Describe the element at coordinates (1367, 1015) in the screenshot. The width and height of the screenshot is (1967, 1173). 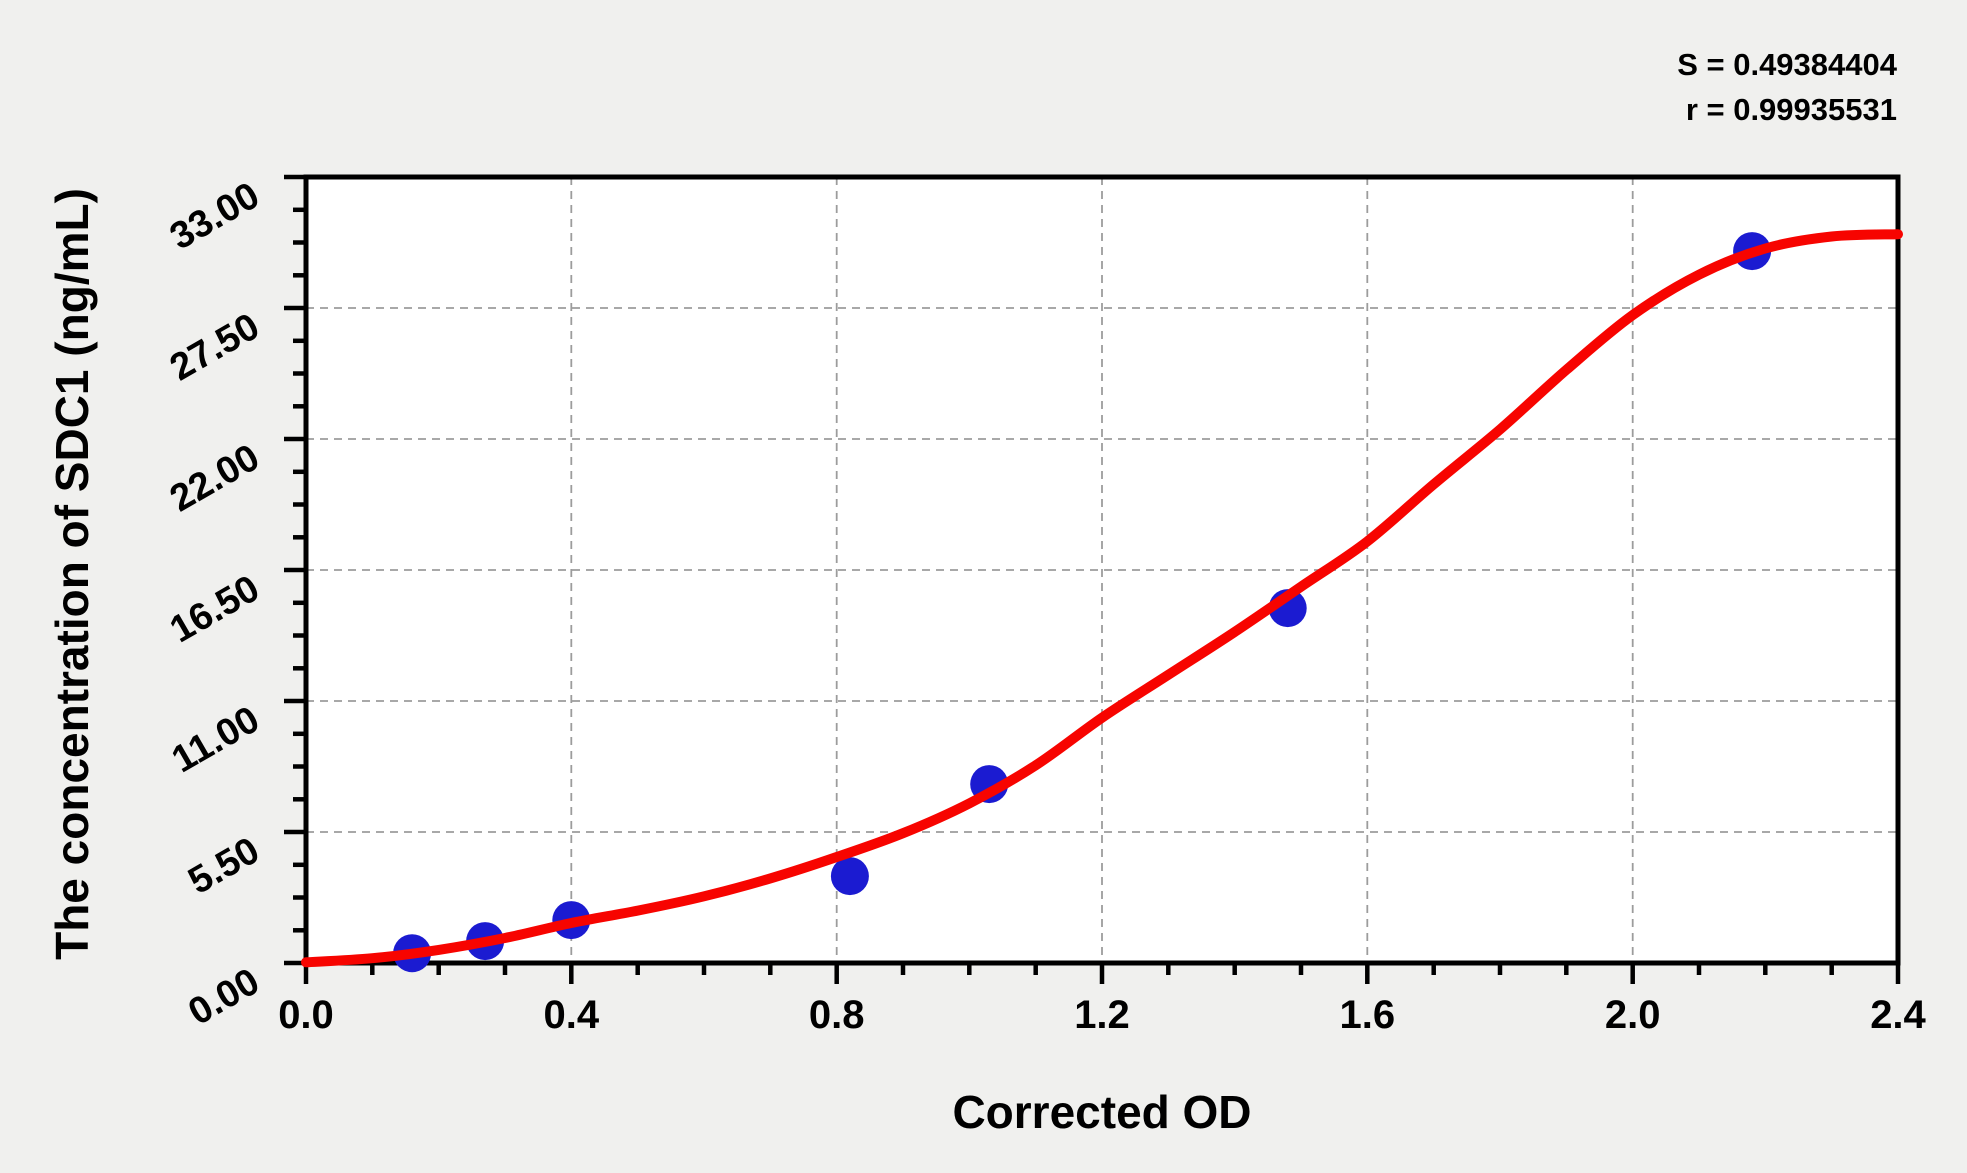
I see `x-tick-label: 1.6` at that location.